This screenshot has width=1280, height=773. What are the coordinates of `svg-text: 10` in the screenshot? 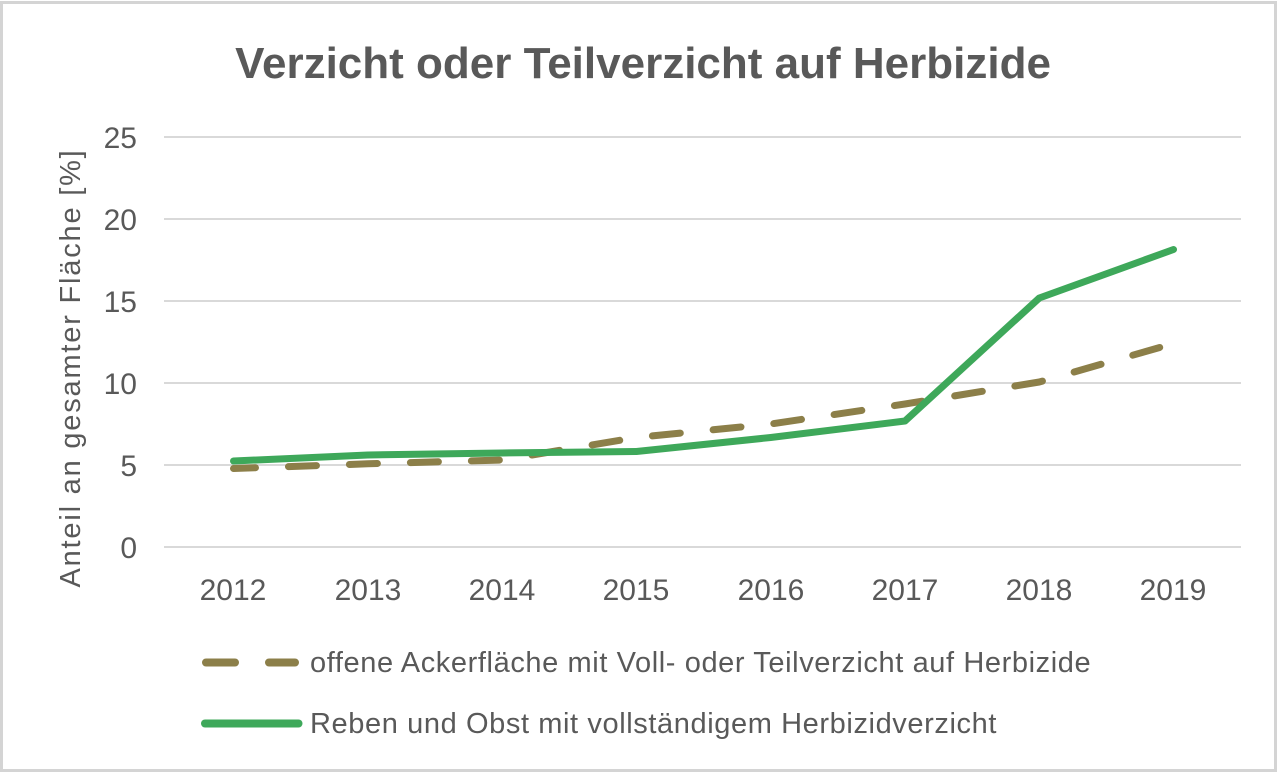 It's located at (120, 384).